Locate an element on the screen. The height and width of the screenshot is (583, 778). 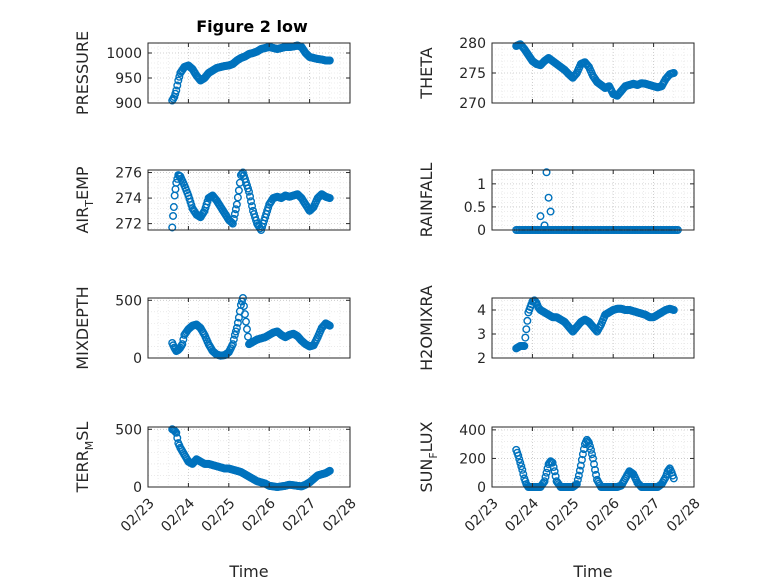
y-axis-label: H2OMIXRA is located at coordinates (426, 328).